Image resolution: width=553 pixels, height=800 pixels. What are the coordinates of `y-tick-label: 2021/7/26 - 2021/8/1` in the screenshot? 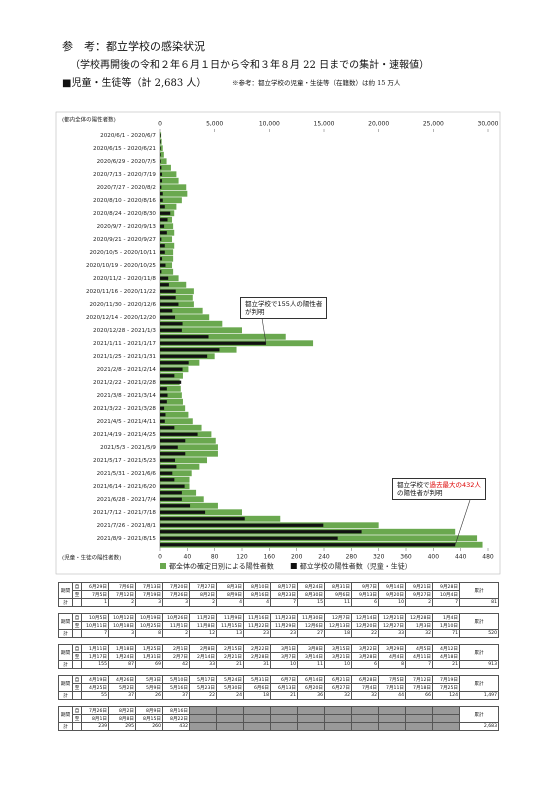 It's located at (127, 526).